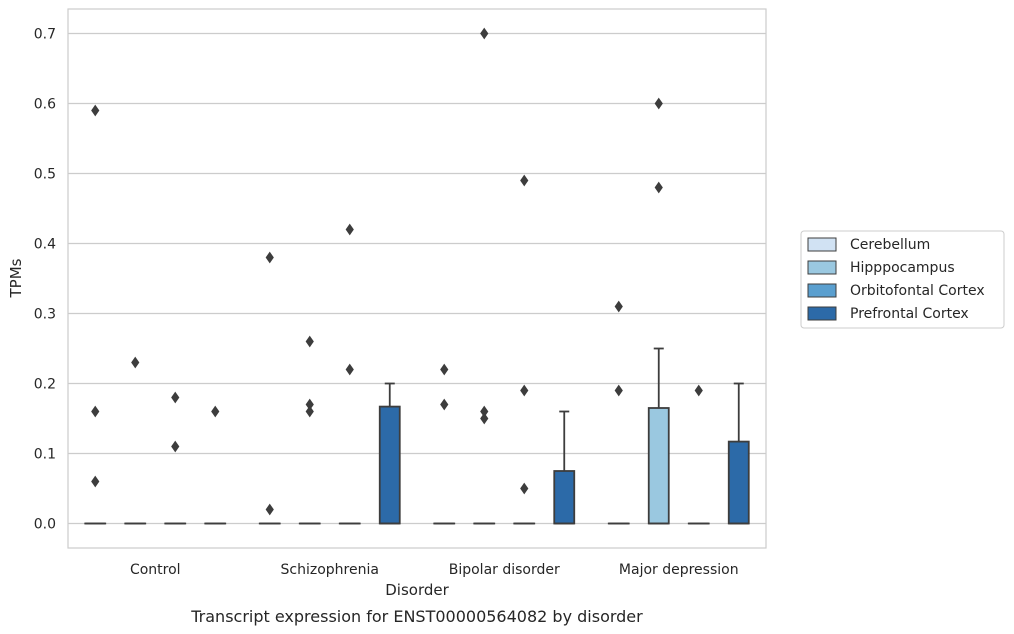  What do you see at coordinates (890, 245) in the screenshot?
I see `legend-label: Cerebellum` at bounding box center [890, 245].